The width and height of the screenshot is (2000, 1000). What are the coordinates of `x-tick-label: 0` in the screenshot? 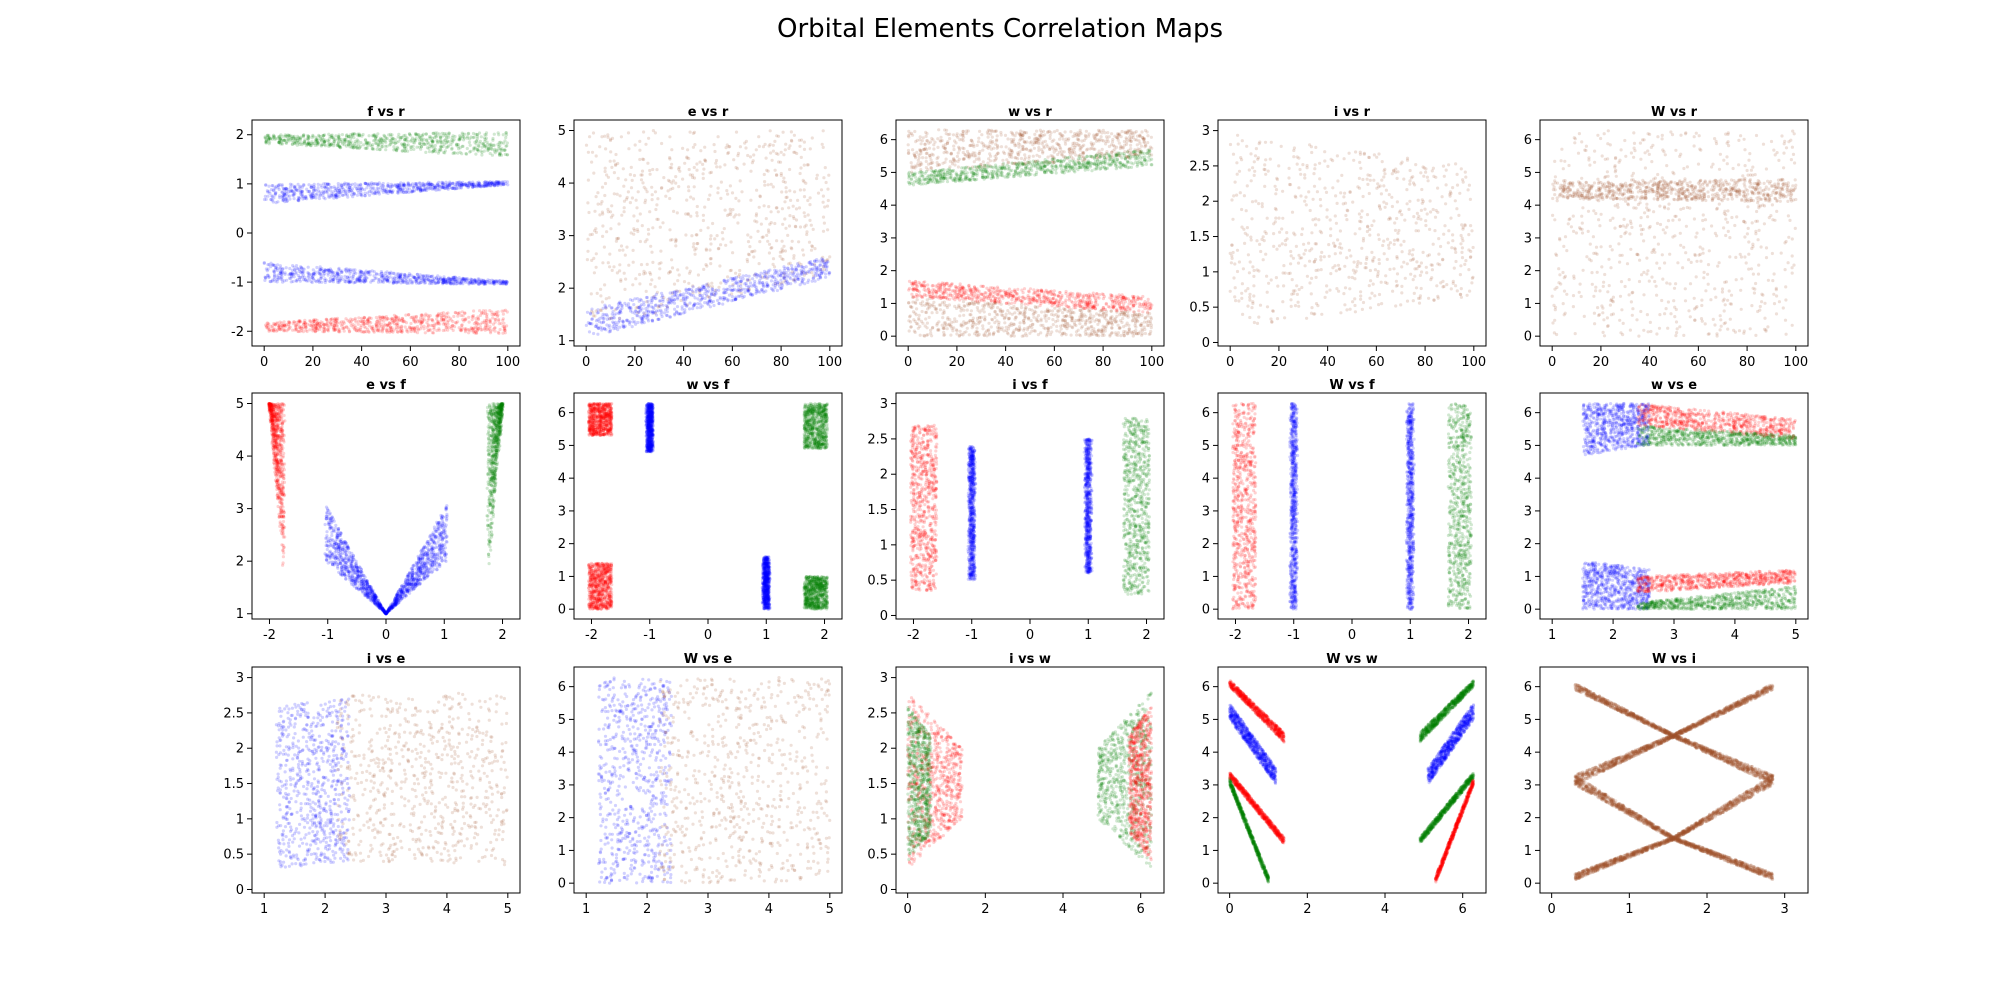 It's located at (586, 362).